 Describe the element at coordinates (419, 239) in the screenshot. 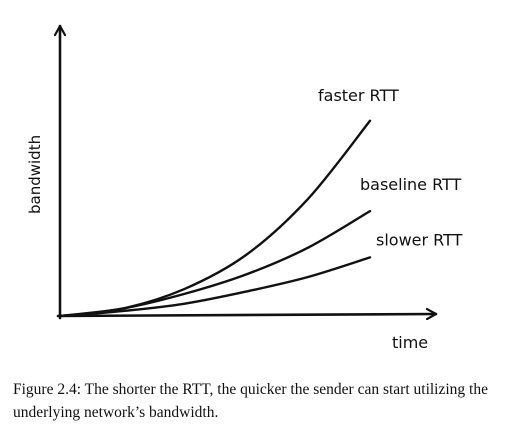

I see `series-label-slower-rtt: slower RTT` at that location.